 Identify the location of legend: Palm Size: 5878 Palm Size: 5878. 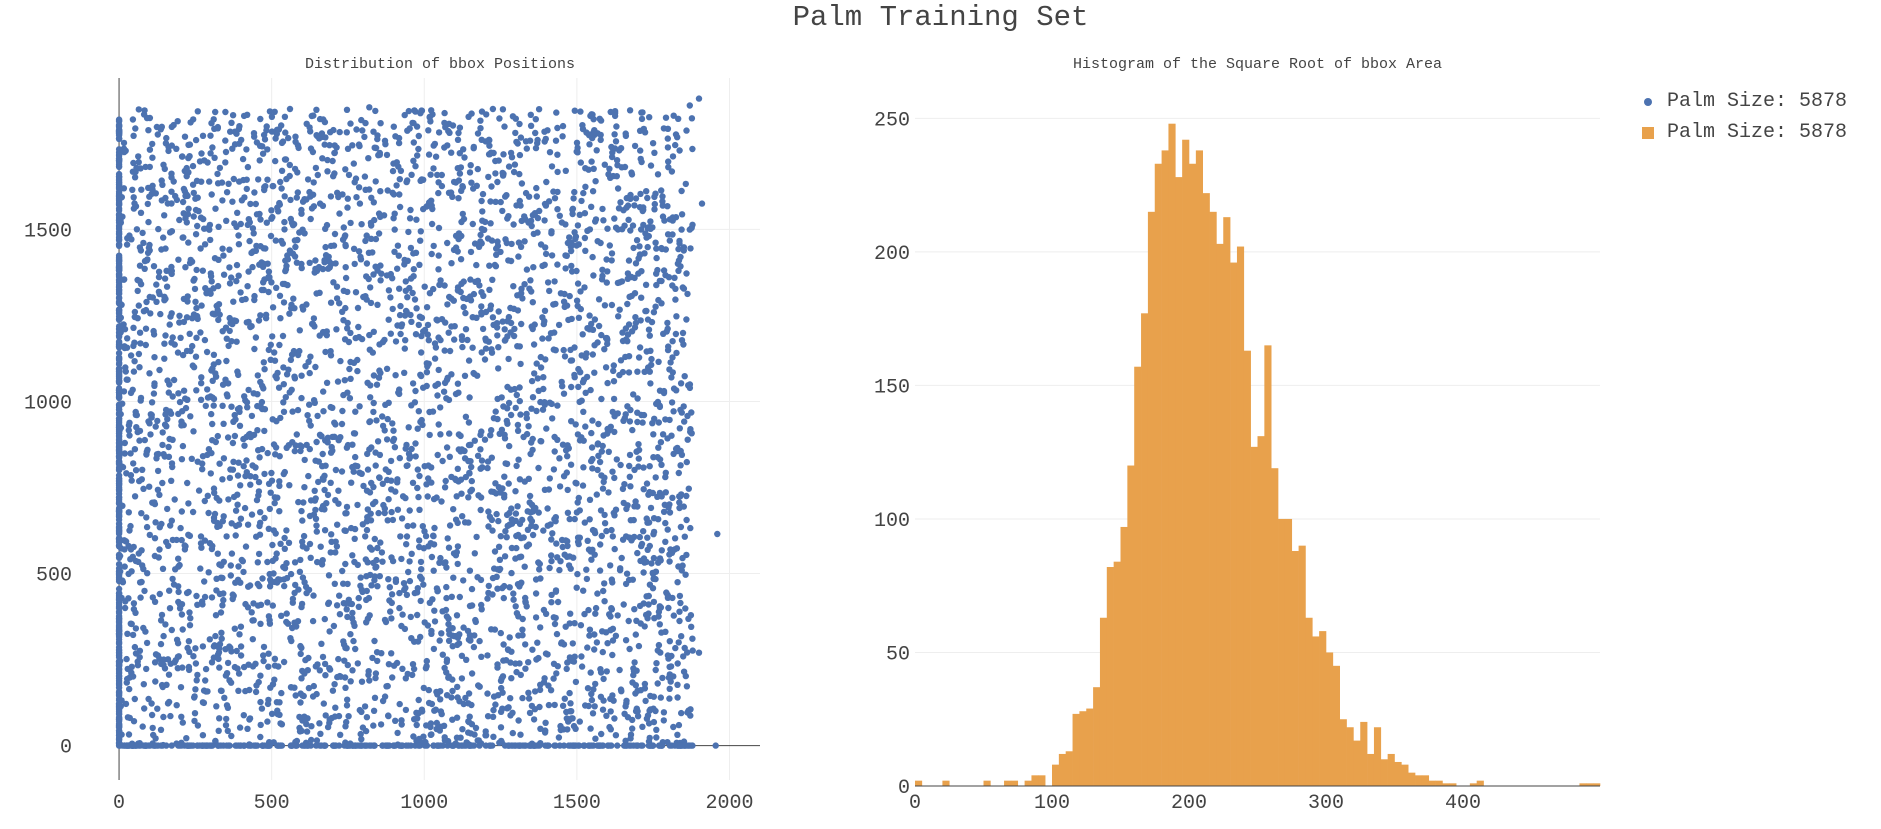
(1741, 117).